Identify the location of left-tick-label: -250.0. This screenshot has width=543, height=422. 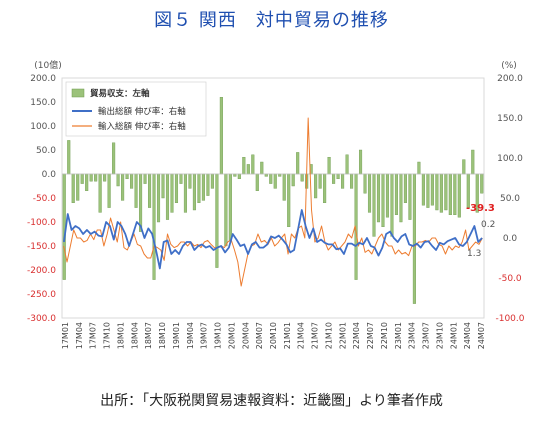
(41, 295).